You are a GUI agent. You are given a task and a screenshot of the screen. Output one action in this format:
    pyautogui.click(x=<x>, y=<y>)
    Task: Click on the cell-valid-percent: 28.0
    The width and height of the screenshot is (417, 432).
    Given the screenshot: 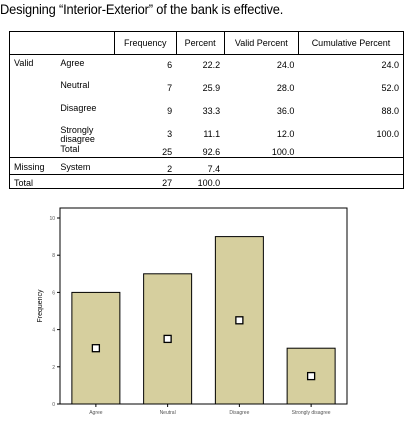 What is the action you would take?
    pyautogui.click(x=285, y=88)
    